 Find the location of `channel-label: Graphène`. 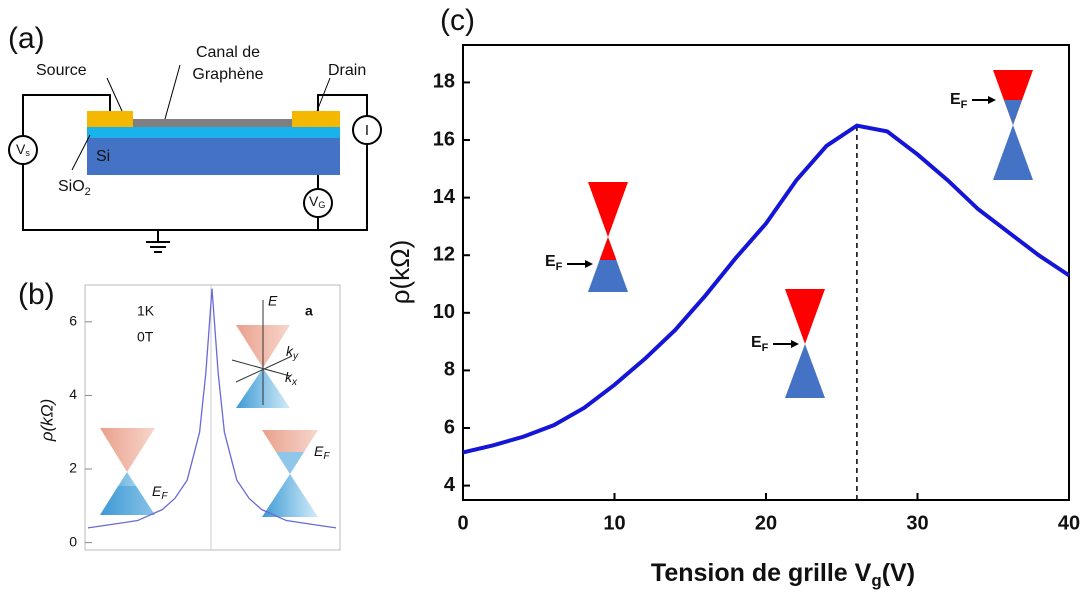

channel-label: Graphène is located at coordinates (227, 74).